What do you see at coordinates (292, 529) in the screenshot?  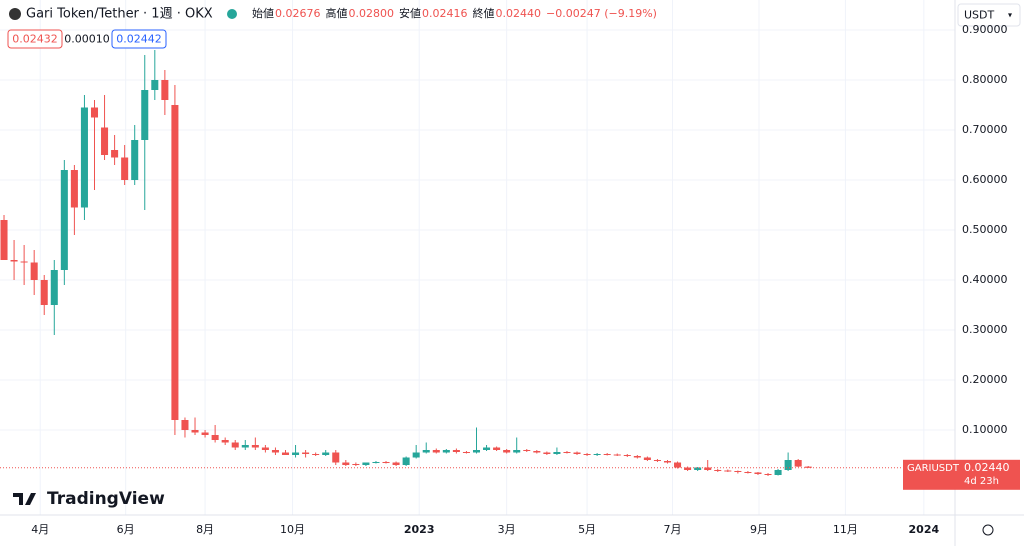 I see `x-tick-label: 10月` at bounding box center [292, 529].